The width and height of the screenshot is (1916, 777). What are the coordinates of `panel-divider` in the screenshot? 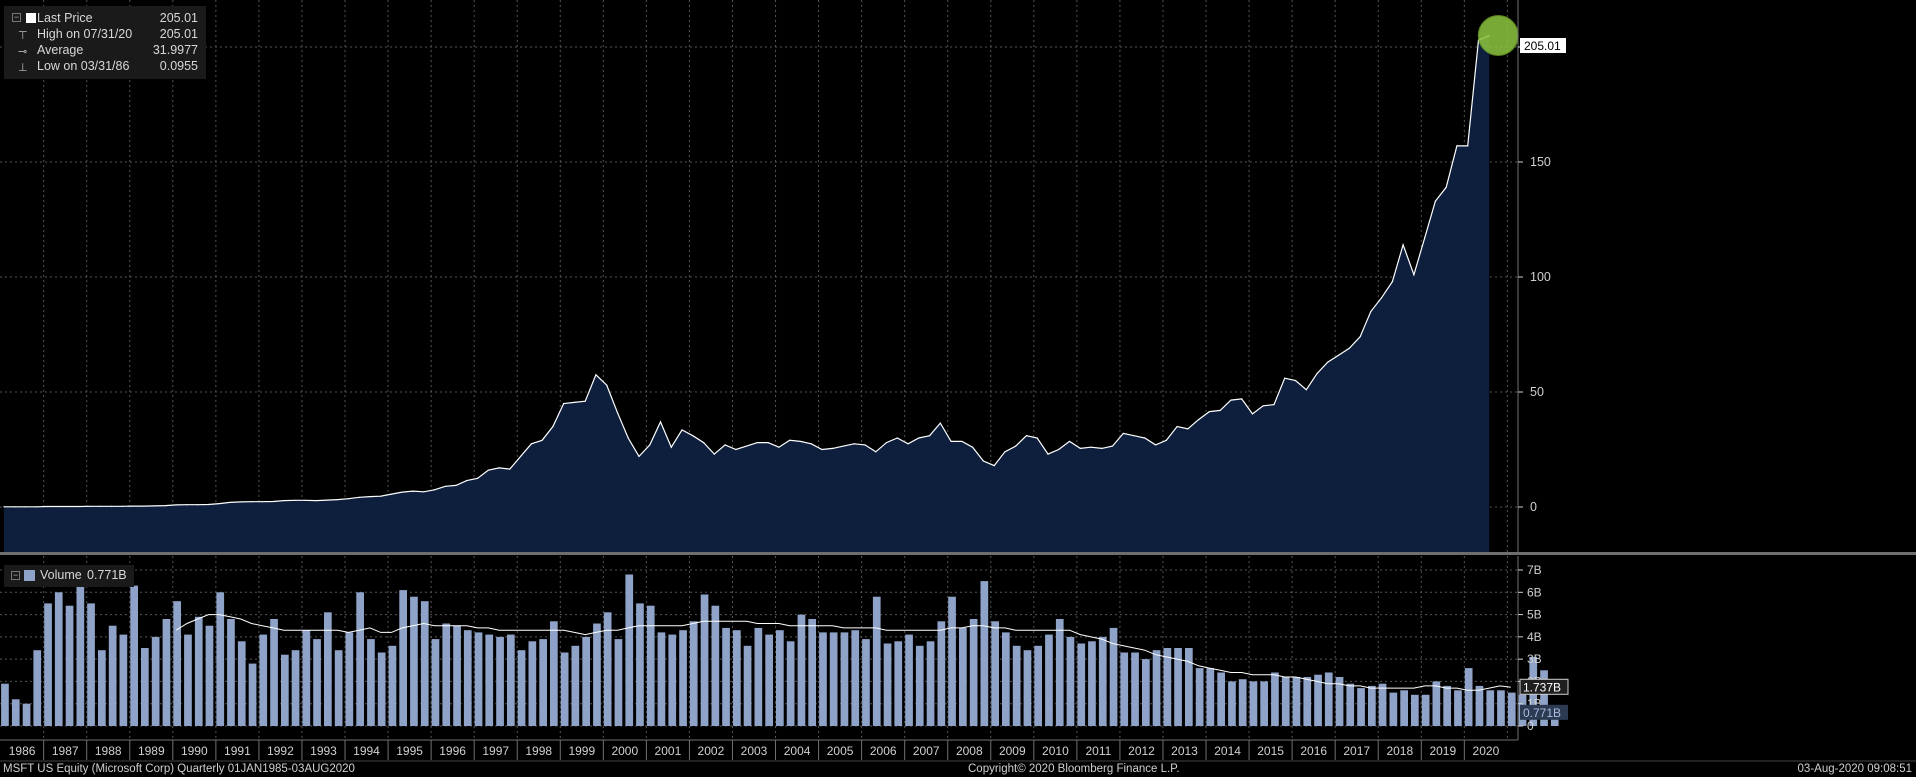 It's located at (958, 553).